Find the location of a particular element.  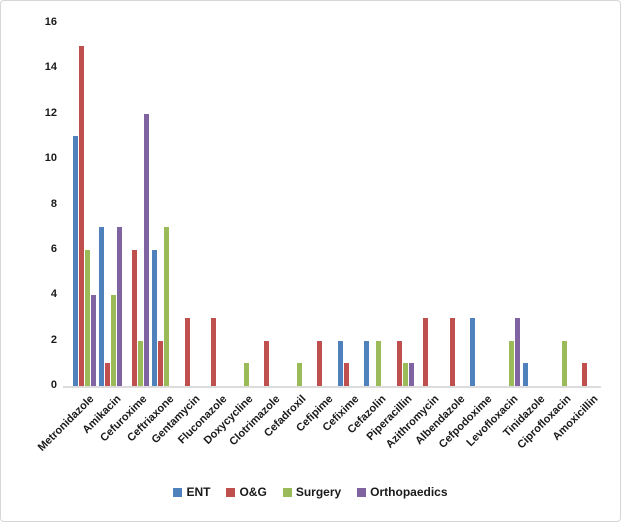

y-axis-tick-label: 8 is located at coordinates (53, 203).